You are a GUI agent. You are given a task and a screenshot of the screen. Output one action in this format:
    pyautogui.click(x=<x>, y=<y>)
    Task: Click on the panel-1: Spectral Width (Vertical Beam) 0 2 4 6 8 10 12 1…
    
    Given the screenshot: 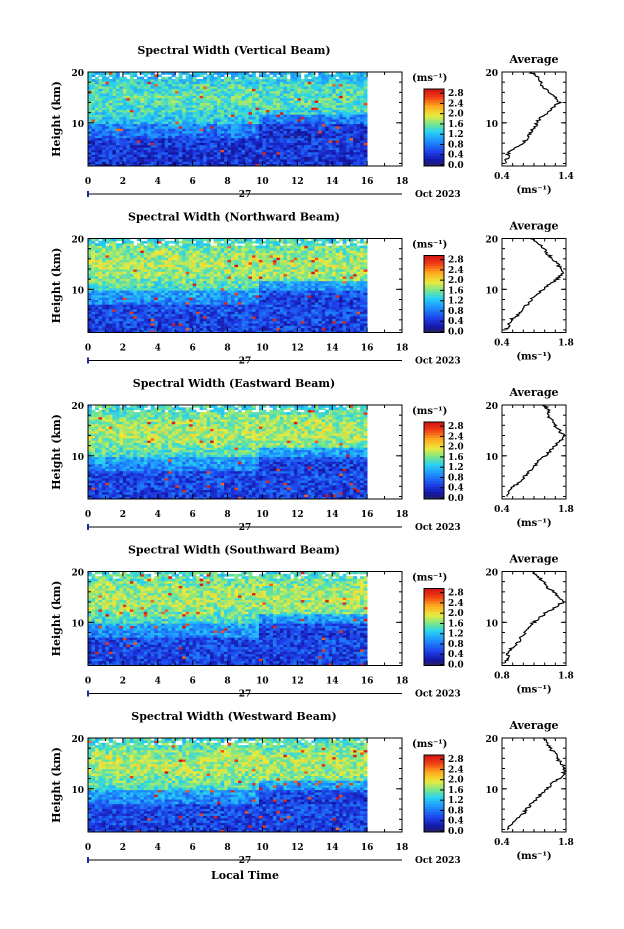 What is the action you would take?
    pyautogui.click(x=312, y=122)
    